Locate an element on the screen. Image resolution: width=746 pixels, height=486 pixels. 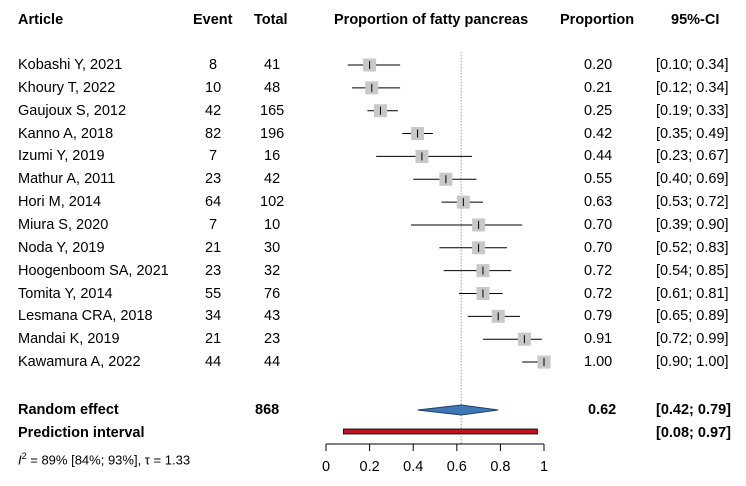
study-proportion: 0.25 is located at coordinates (598, 110).